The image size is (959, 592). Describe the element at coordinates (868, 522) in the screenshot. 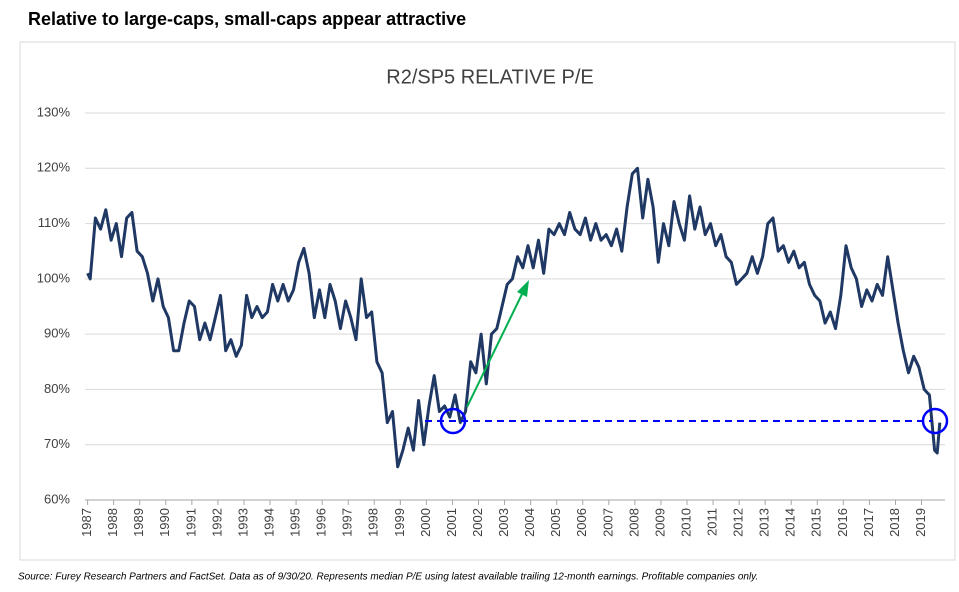

I see `x-tick-label: 2017` at that location.